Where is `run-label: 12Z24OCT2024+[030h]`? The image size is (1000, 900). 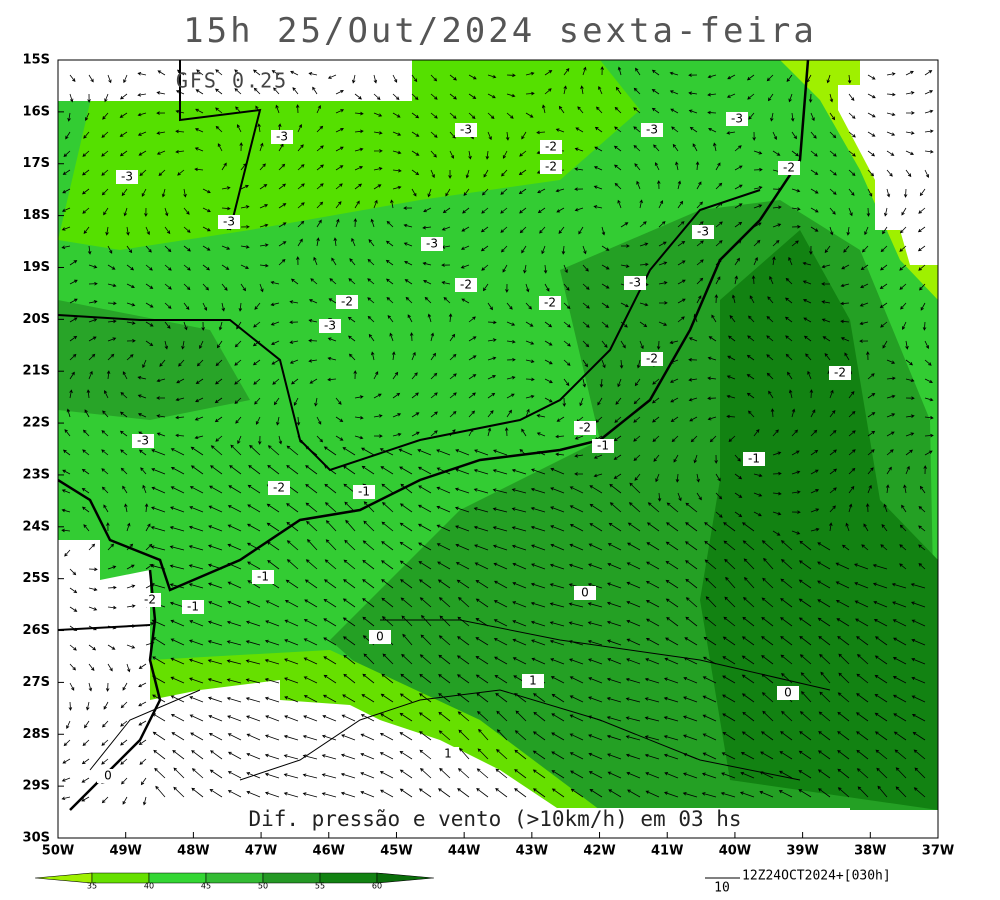
run-label: 12Z24OCT2024+[030h] is located at coordinates (816, 876).